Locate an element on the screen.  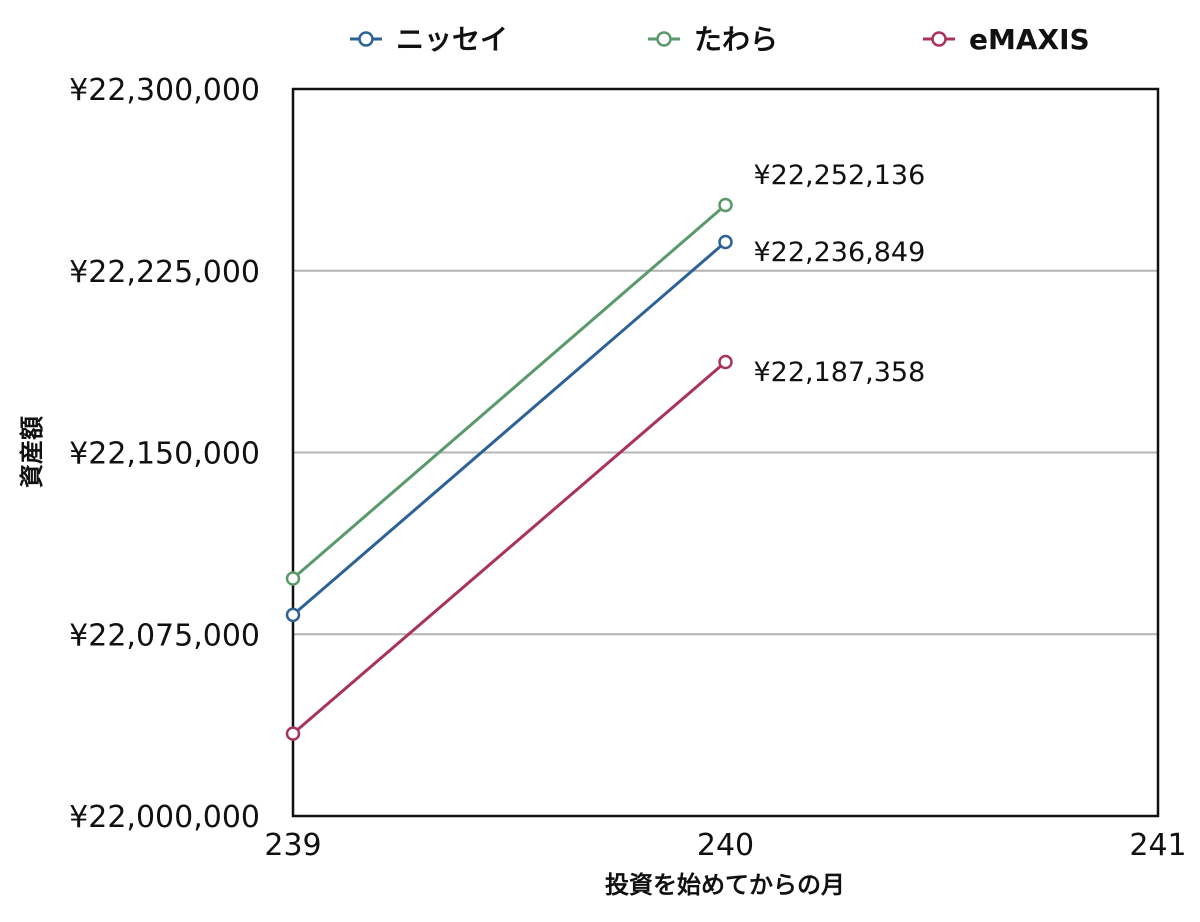
x-axis-title: 投資を始めてからの月 is located at coordinates (725, 885).